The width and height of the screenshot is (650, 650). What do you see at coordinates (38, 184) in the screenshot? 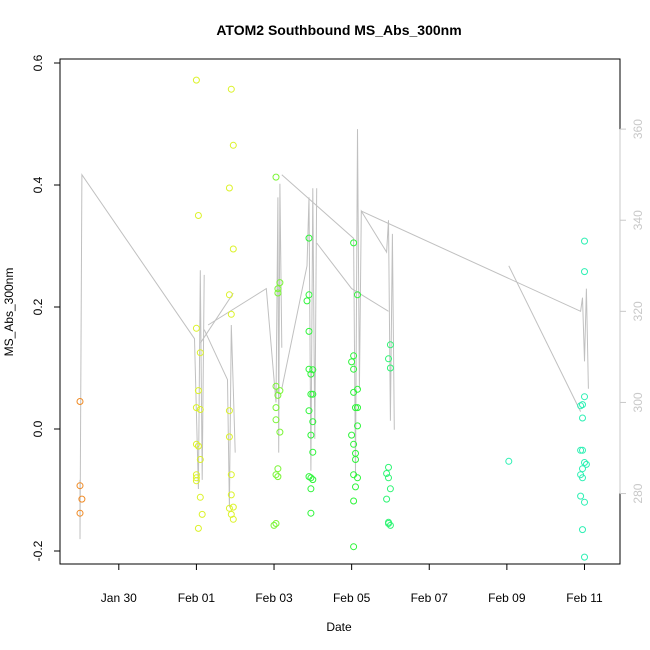
I see `y-tick-label: 0.4` at bounding box center [38, 184].